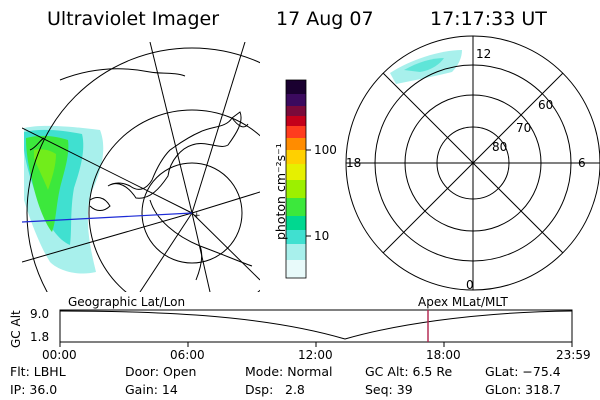  Describe the element at coordinates (289, 371) in the screenshot. I see `info-mode: Mode: Normal` at that location.